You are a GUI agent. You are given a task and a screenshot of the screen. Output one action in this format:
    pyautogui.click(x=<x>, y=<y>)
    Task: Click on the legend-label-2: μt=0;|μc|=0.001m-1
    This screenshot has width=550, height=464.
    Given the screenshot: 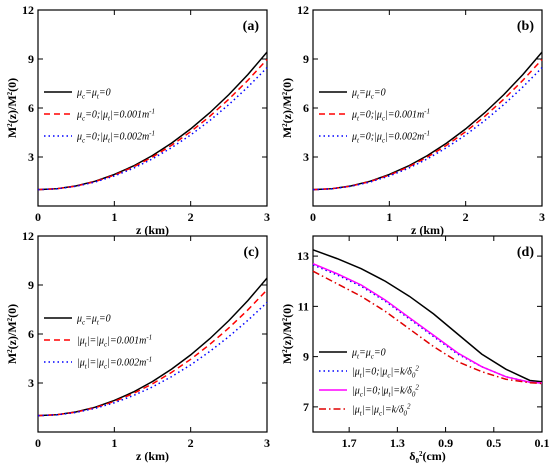 What is the action you would take?
    pyautogui.click(x=390, y=115)
    